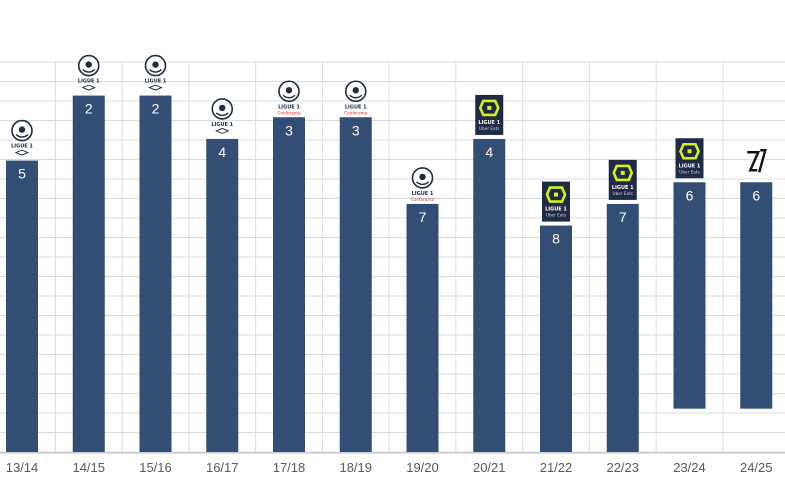 The image size is (785, 478). I want to click on x-tick-label: 21/22, so click(556, 467).